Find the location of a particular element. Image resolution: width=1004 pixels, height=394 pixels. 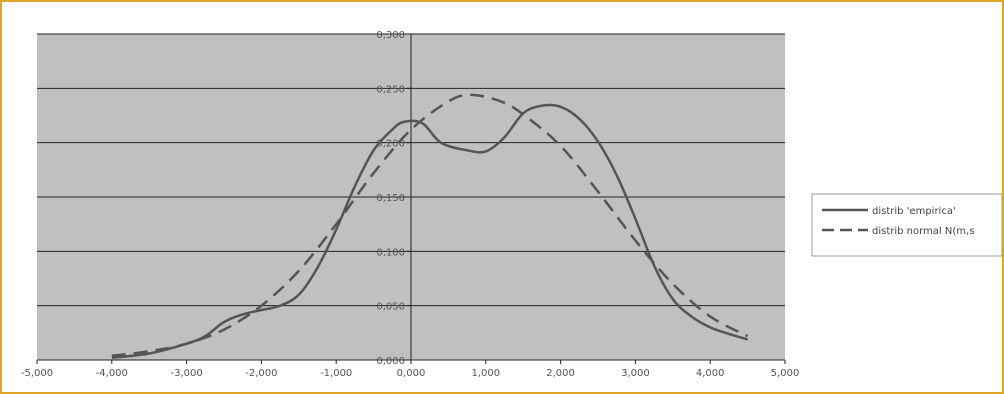

x-tick-label: 5,000 is located at coordinates (785, 373).